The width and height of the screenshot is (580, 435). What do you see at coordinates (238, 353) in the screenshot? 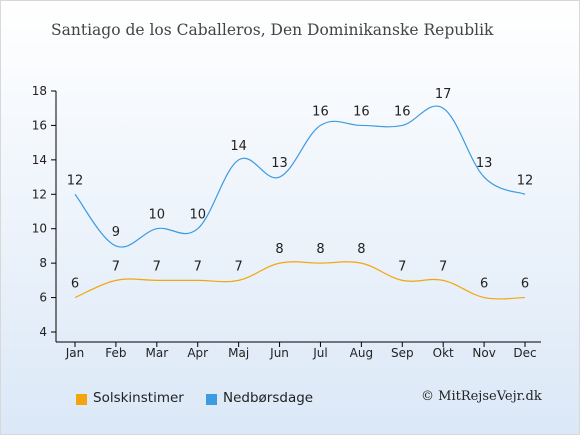
I see `x-tick-label: Maj` at bounding box center [238, 353].